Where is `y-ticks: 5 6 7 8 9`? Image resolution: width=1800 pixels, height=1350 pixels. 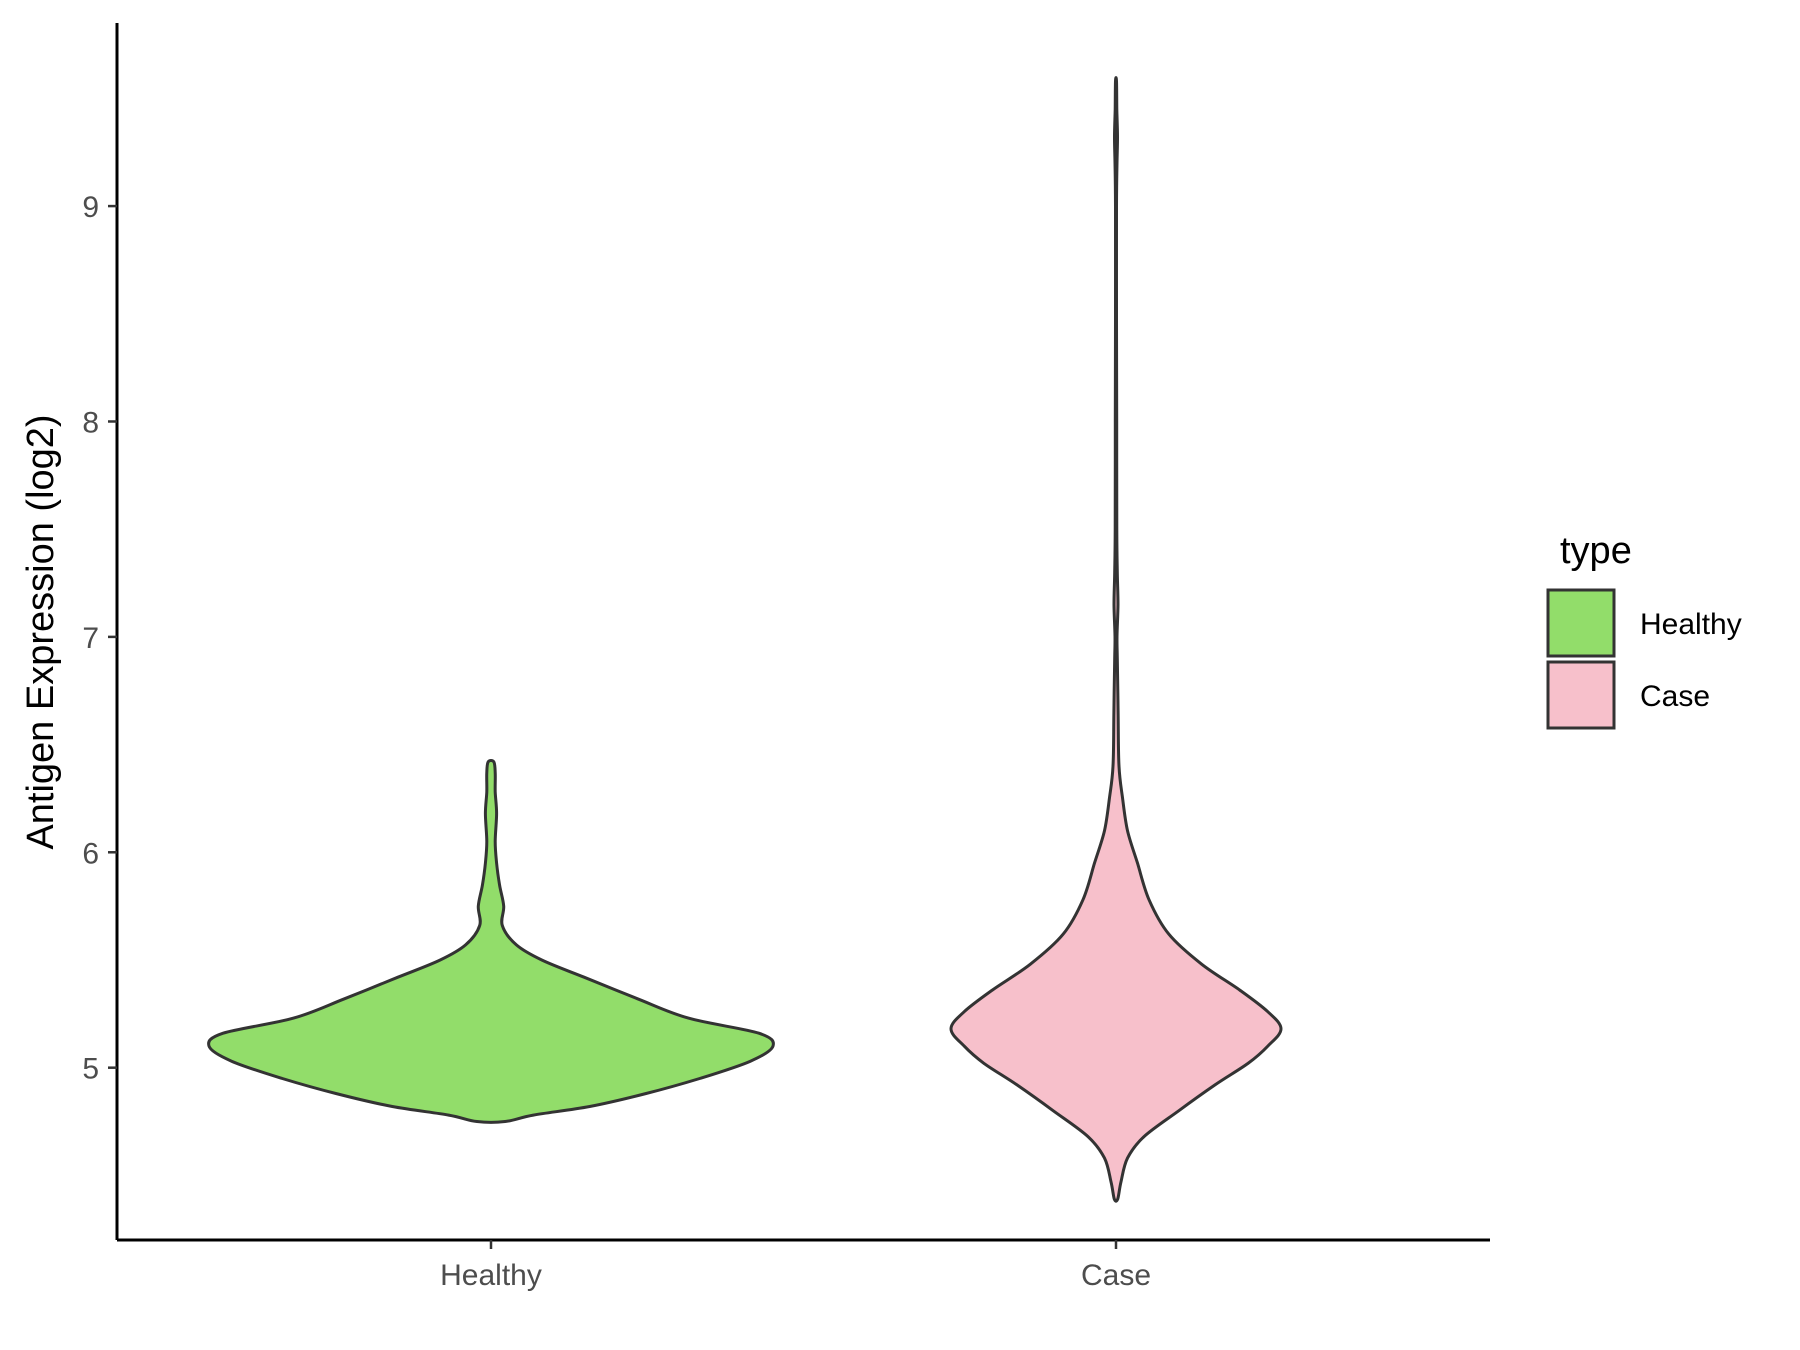
y-ticks: 5 6 7 8 9 is located at coordinates (99, 638).